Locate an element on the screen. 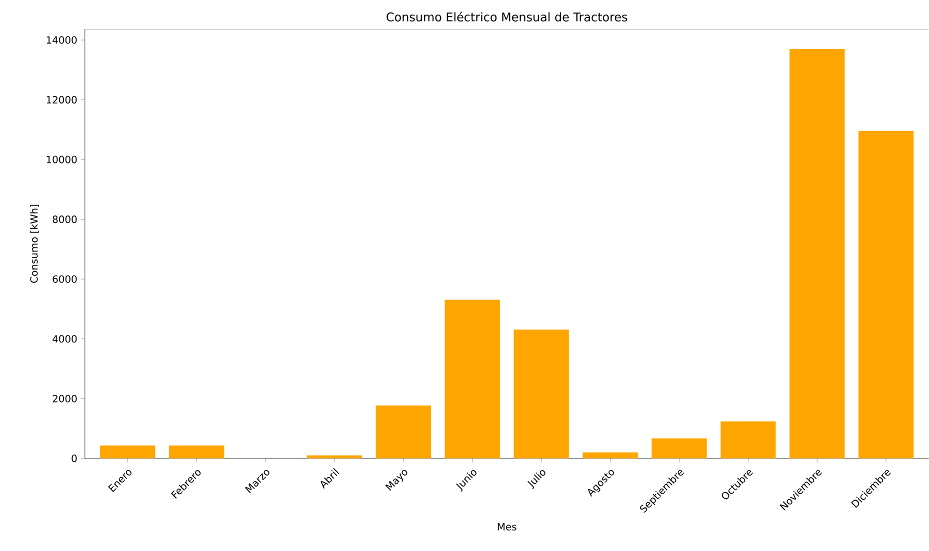  y-tick-label: 14000 is located at coordinates (61, 40).